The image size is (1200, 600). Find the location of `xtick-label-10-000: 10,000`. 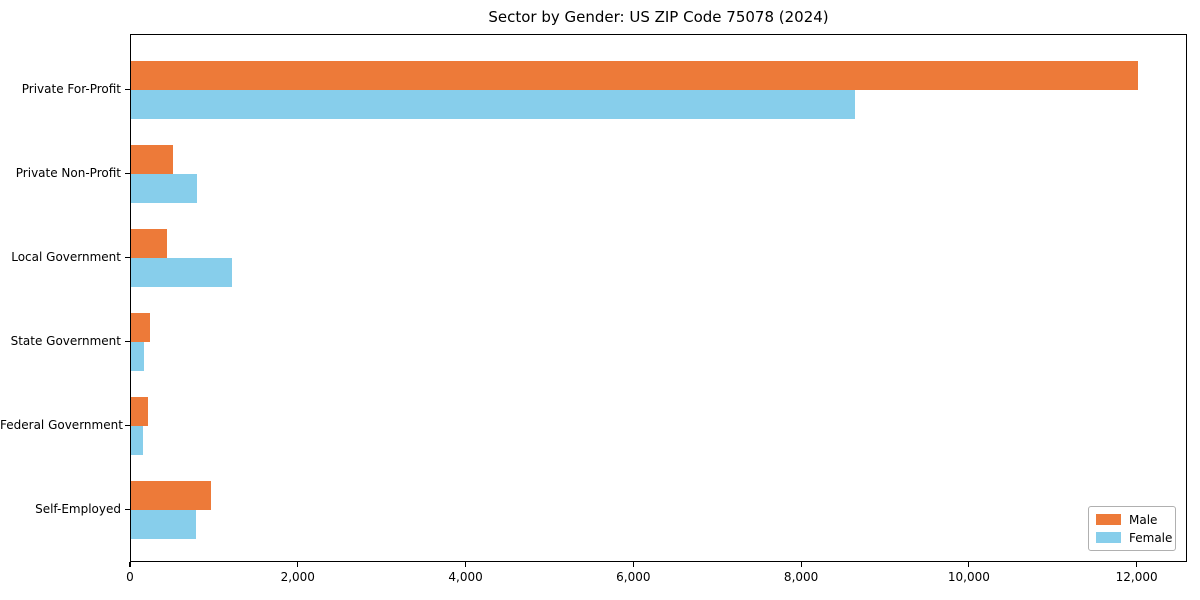

xtick-label-10-000: 10,000 is located at coordinates (968, 577).